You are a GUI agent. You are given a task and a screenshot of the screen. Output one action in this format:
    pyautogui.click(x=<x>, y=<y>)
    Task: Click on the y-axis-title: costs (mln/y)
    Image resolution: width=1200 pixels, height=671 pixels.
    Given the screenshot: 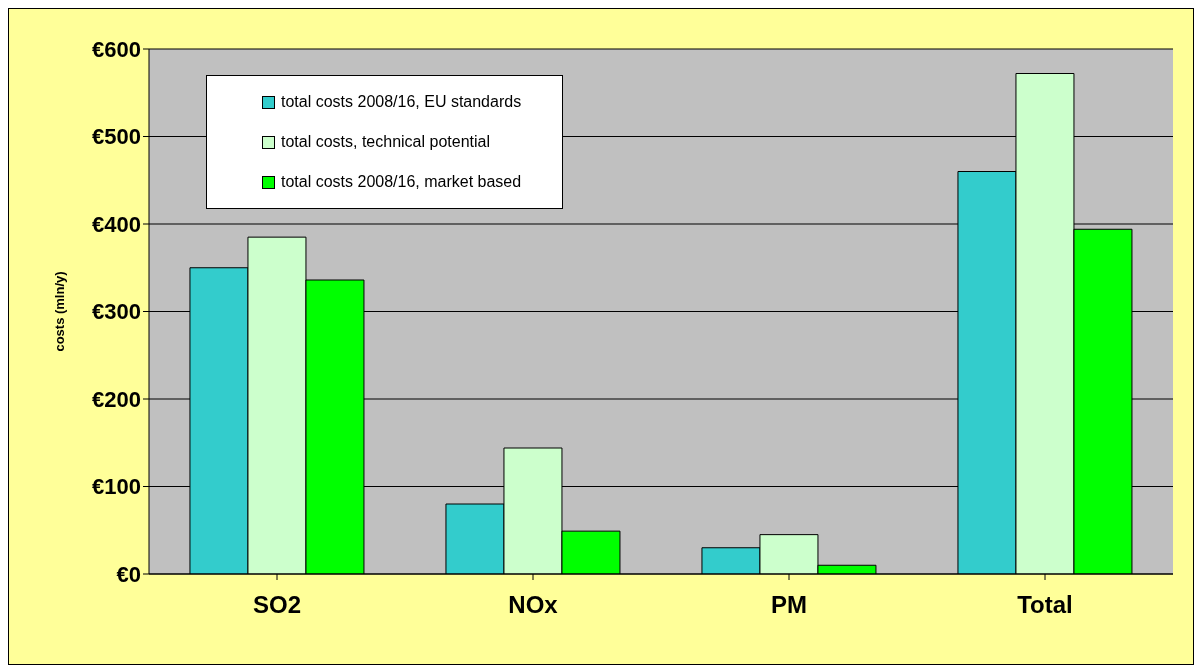 What is the action you would take?
    pyautogui.click(x=59, y=311)
    